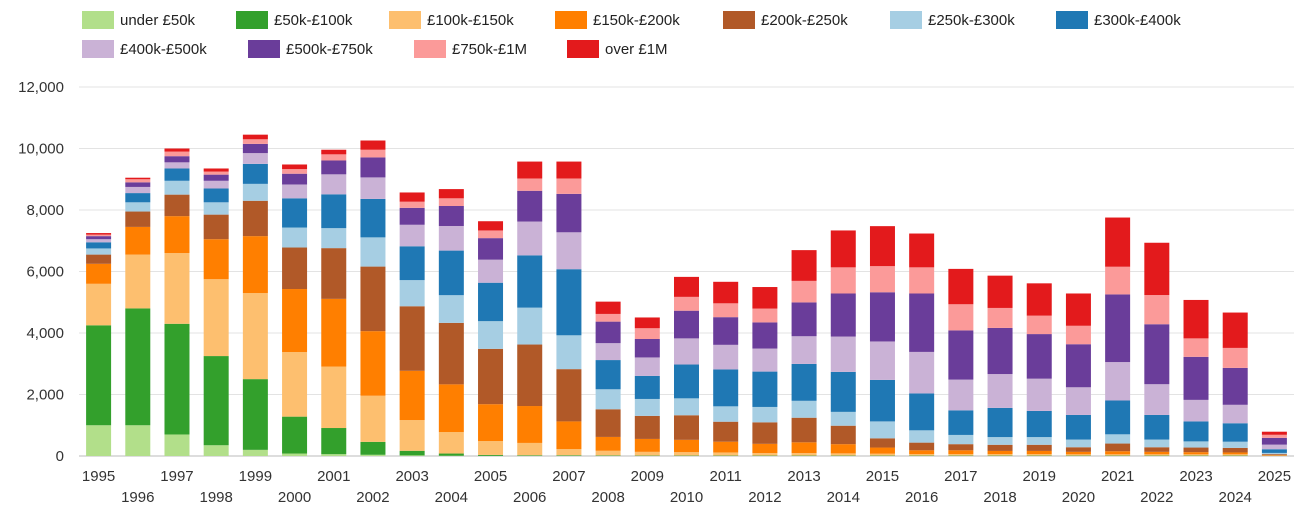 The width and height of the screenshot is (1305, 510). Describe the element at coordinates (255, 476) in the screenshot. I see `x-tick-label: 1999` at that location.